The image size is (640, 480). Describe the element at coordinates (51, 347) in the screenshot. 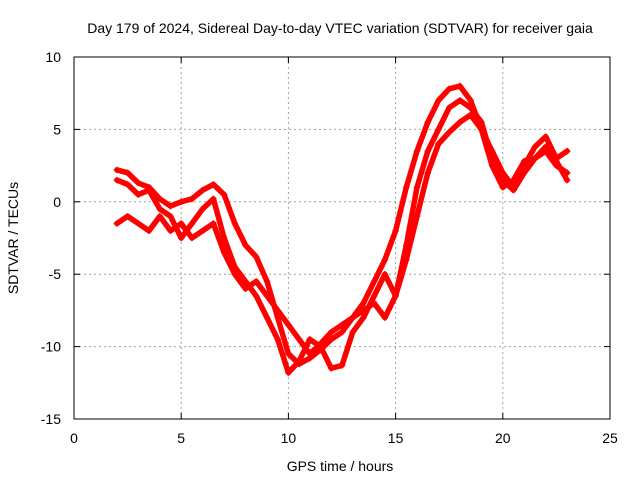

I see `y-tick-label: -10` at that location.